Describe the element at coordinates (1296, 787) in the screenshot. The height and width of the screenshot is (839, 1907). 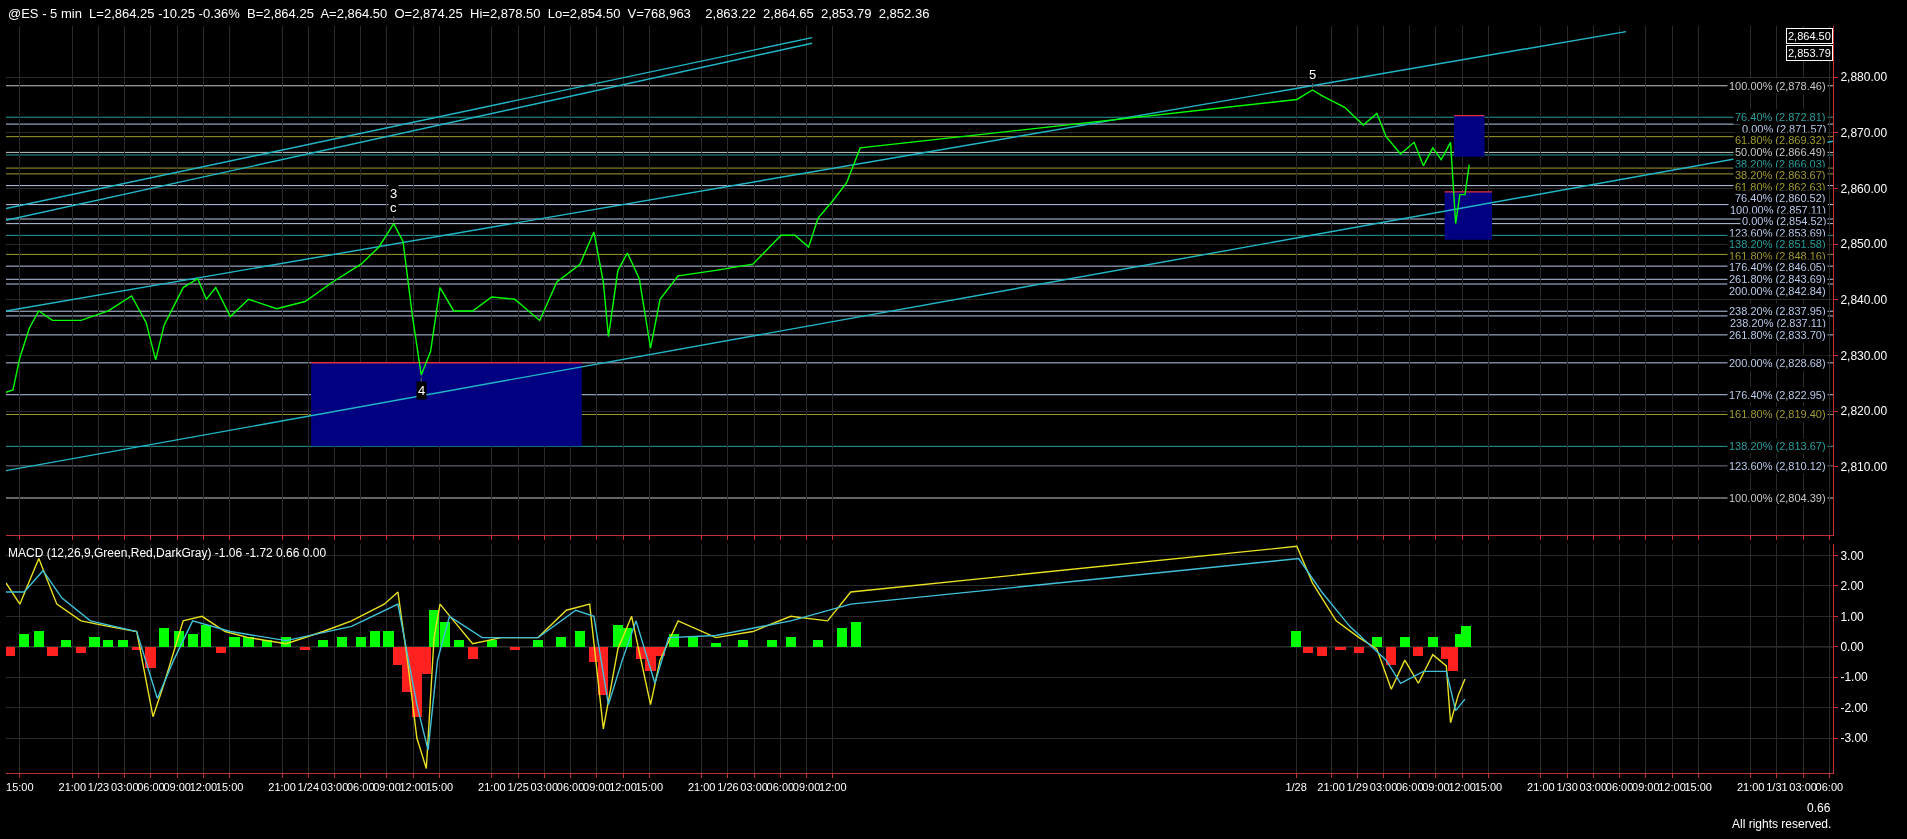
I see `x-tick-label: 1/28` at that location.